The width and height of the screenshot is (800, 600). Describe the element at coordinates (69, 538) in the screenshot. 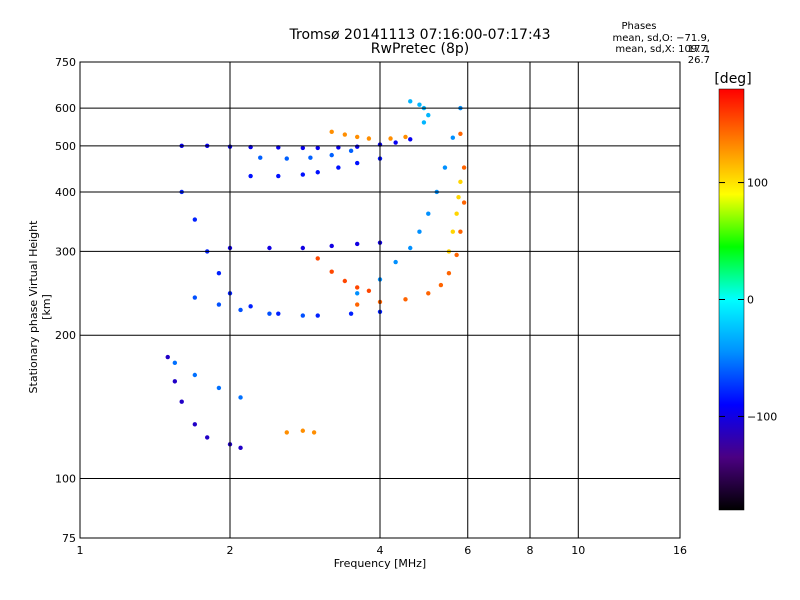

I see `y-tick-label: 75` at that location.